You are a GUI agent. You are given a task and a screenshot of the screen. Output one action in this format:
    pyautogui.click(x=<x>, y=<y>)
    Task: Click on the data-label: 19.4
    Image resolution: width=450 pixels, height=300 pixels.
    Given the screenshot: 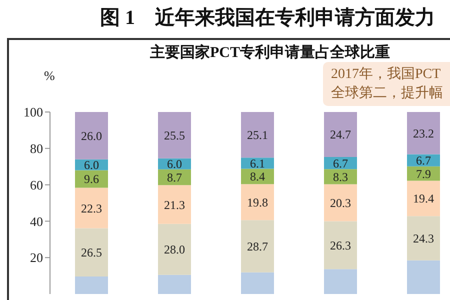 What is the action you would take?
    pyautogui.click(x=423, y=199)
    